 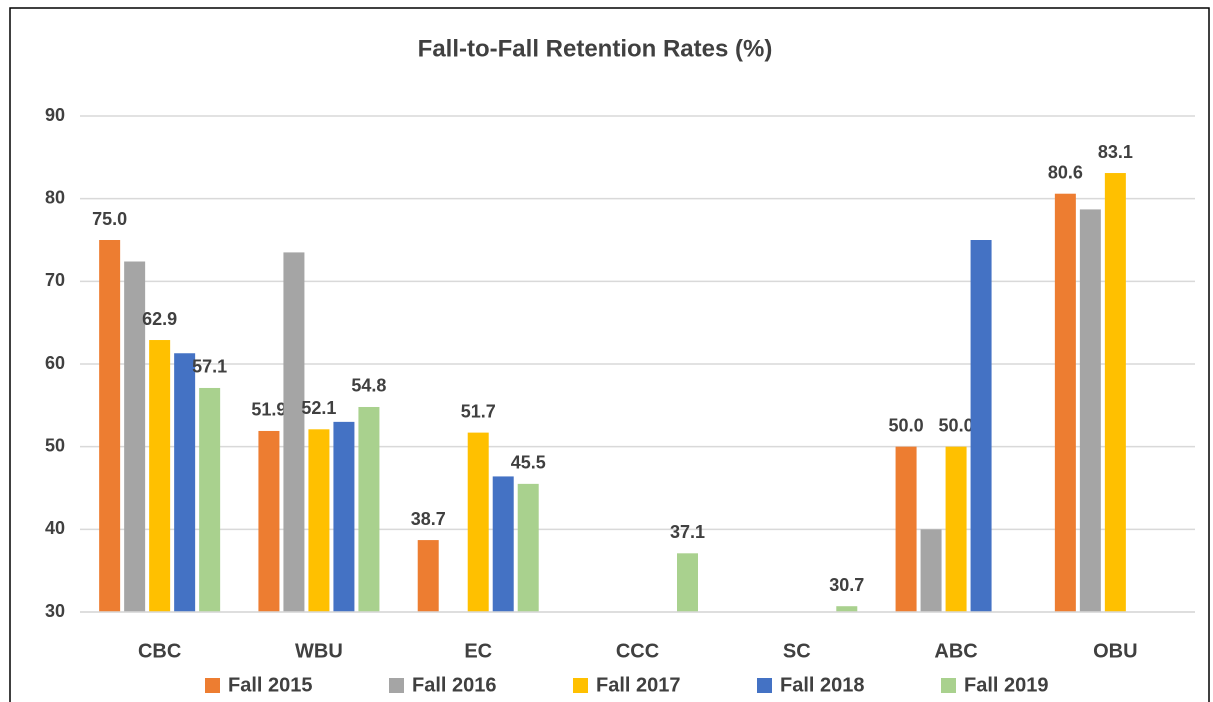 I want to click on y-tick-label: 80, so click(x=55, y=197).